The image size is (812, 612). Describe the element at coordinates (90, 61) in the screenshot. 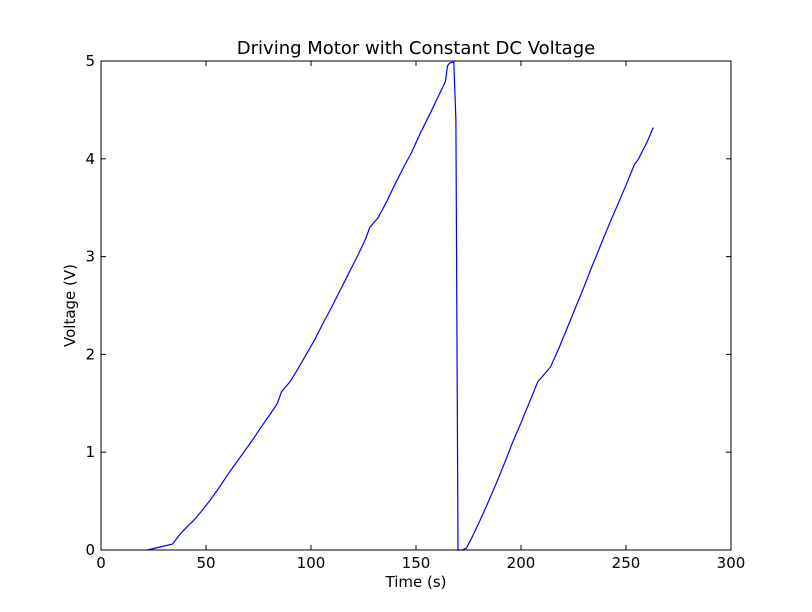

I see `y-tick-label: 5` at that location.